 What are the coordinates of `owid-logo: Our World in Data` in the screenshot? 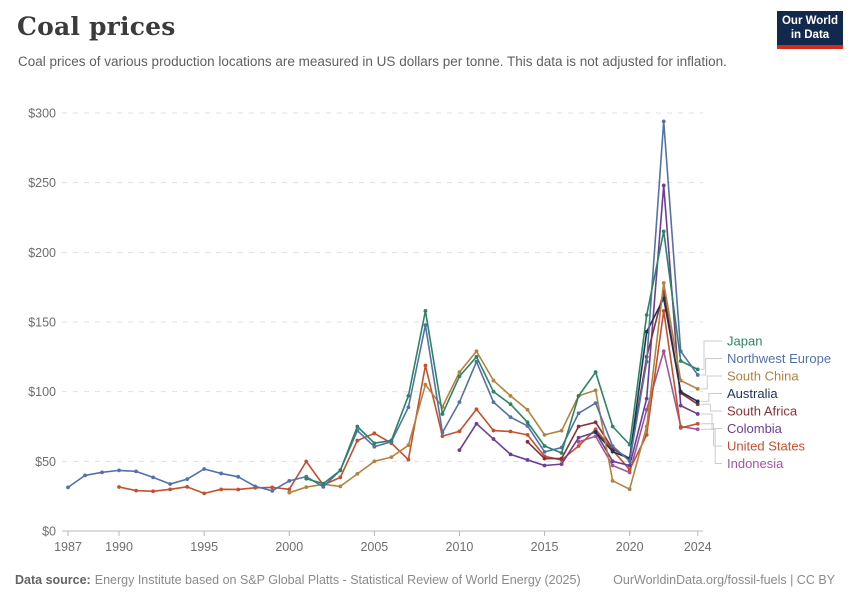 It's located at (810, 30).